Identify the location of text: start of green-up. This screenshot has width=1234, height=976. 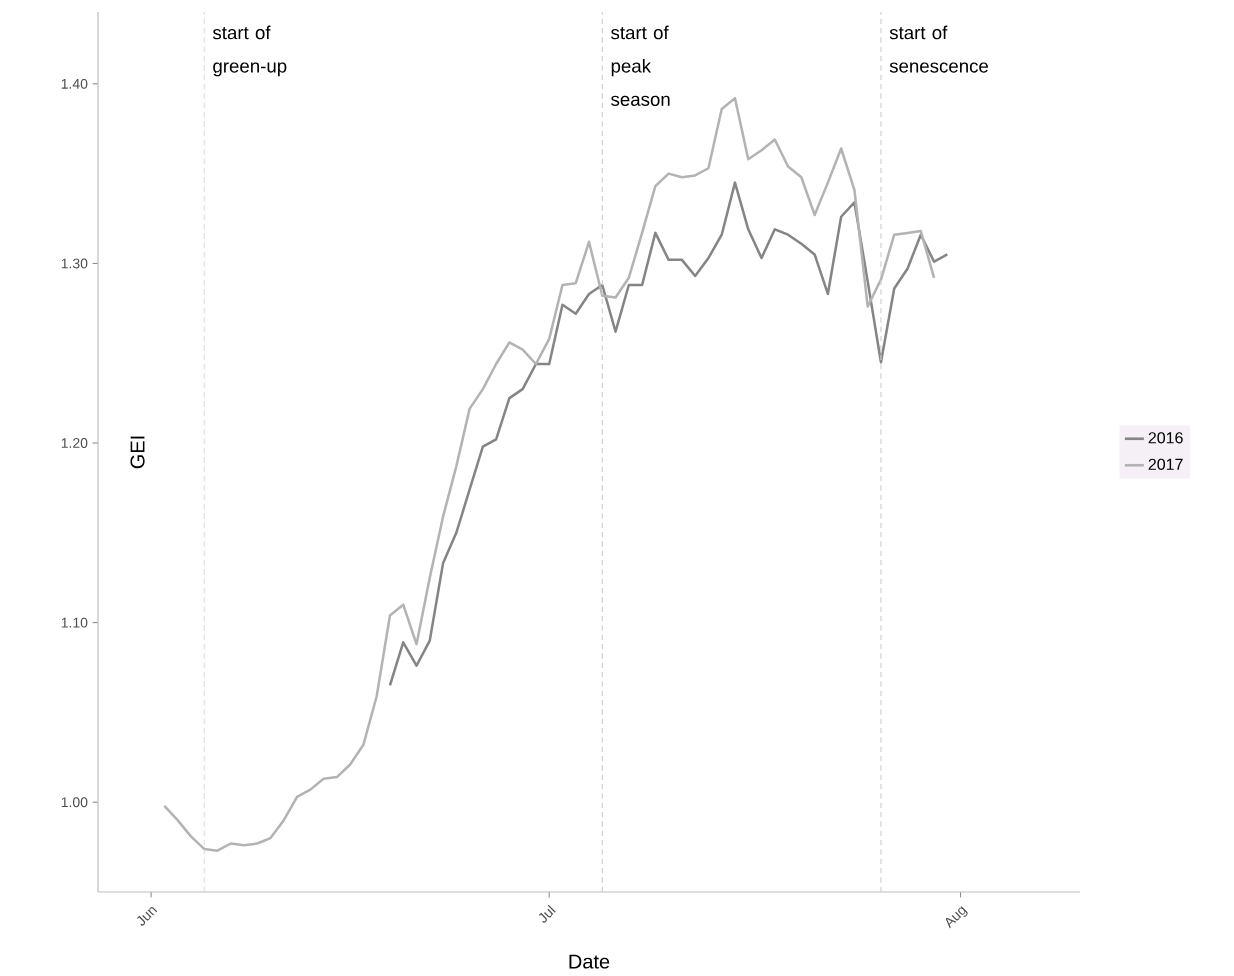
(249, 51).